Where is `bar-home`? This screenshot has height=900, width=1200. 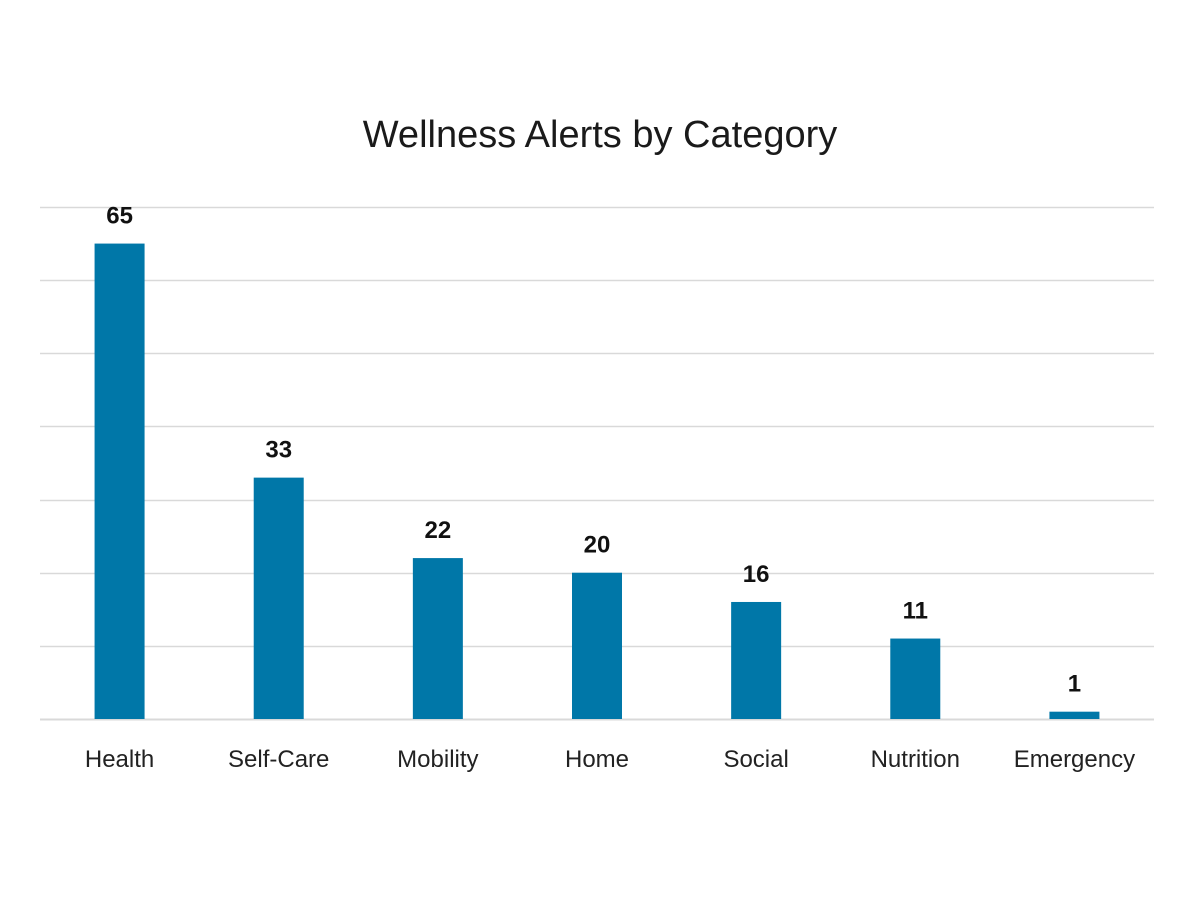 bar-home is located at coordinates (597, 645).